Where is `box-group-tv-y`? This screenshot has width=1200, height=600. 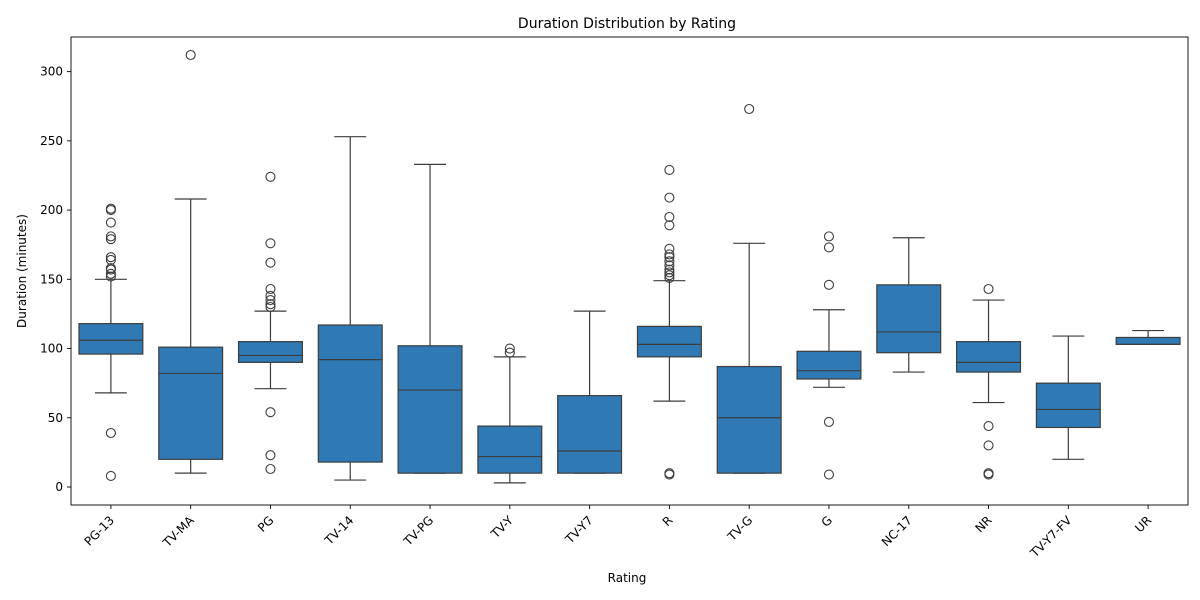 box-group-tv-y is located at coordinates (510, 413).